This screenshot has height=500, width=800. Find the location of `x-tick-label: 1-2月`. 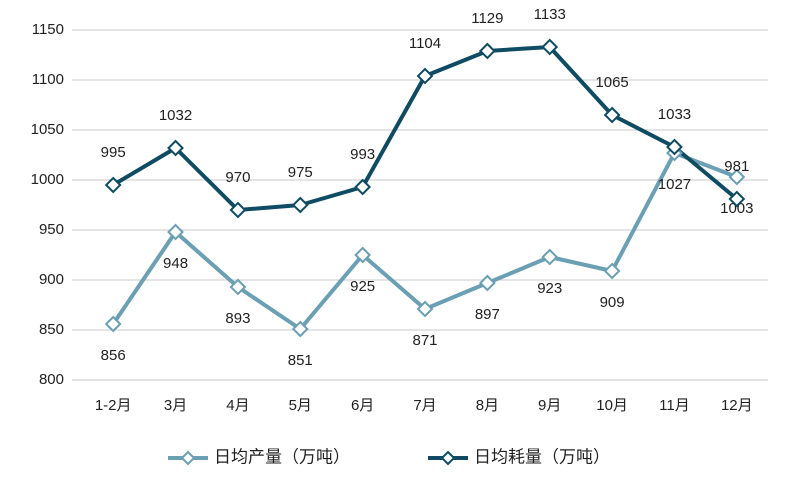

x-tick-label: 1-2月 is located at coordinates (113, 405).